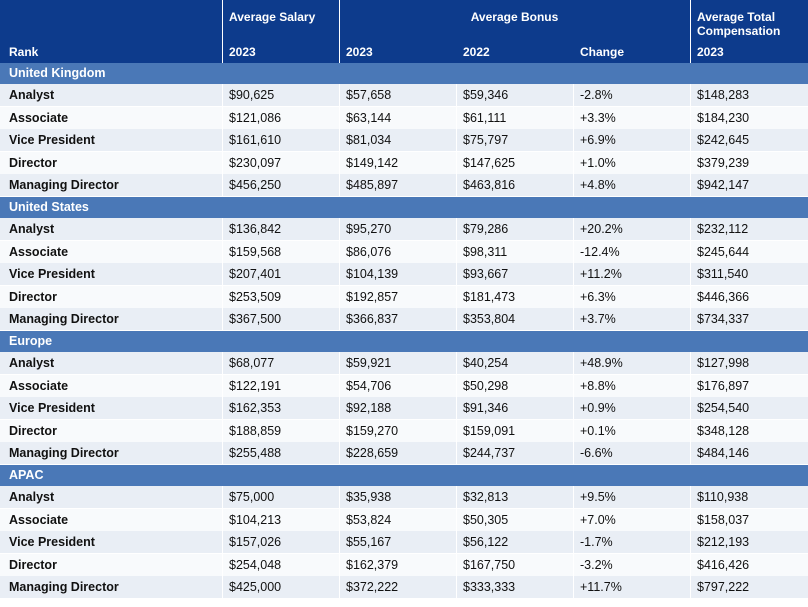 Image resolution: width=808 pixels, height=607 pixels. What do you see at coordinates (486, 385) in the screenshot?
I see `bonus-2022-cell: $50,298` at bounding box center [486, 385].